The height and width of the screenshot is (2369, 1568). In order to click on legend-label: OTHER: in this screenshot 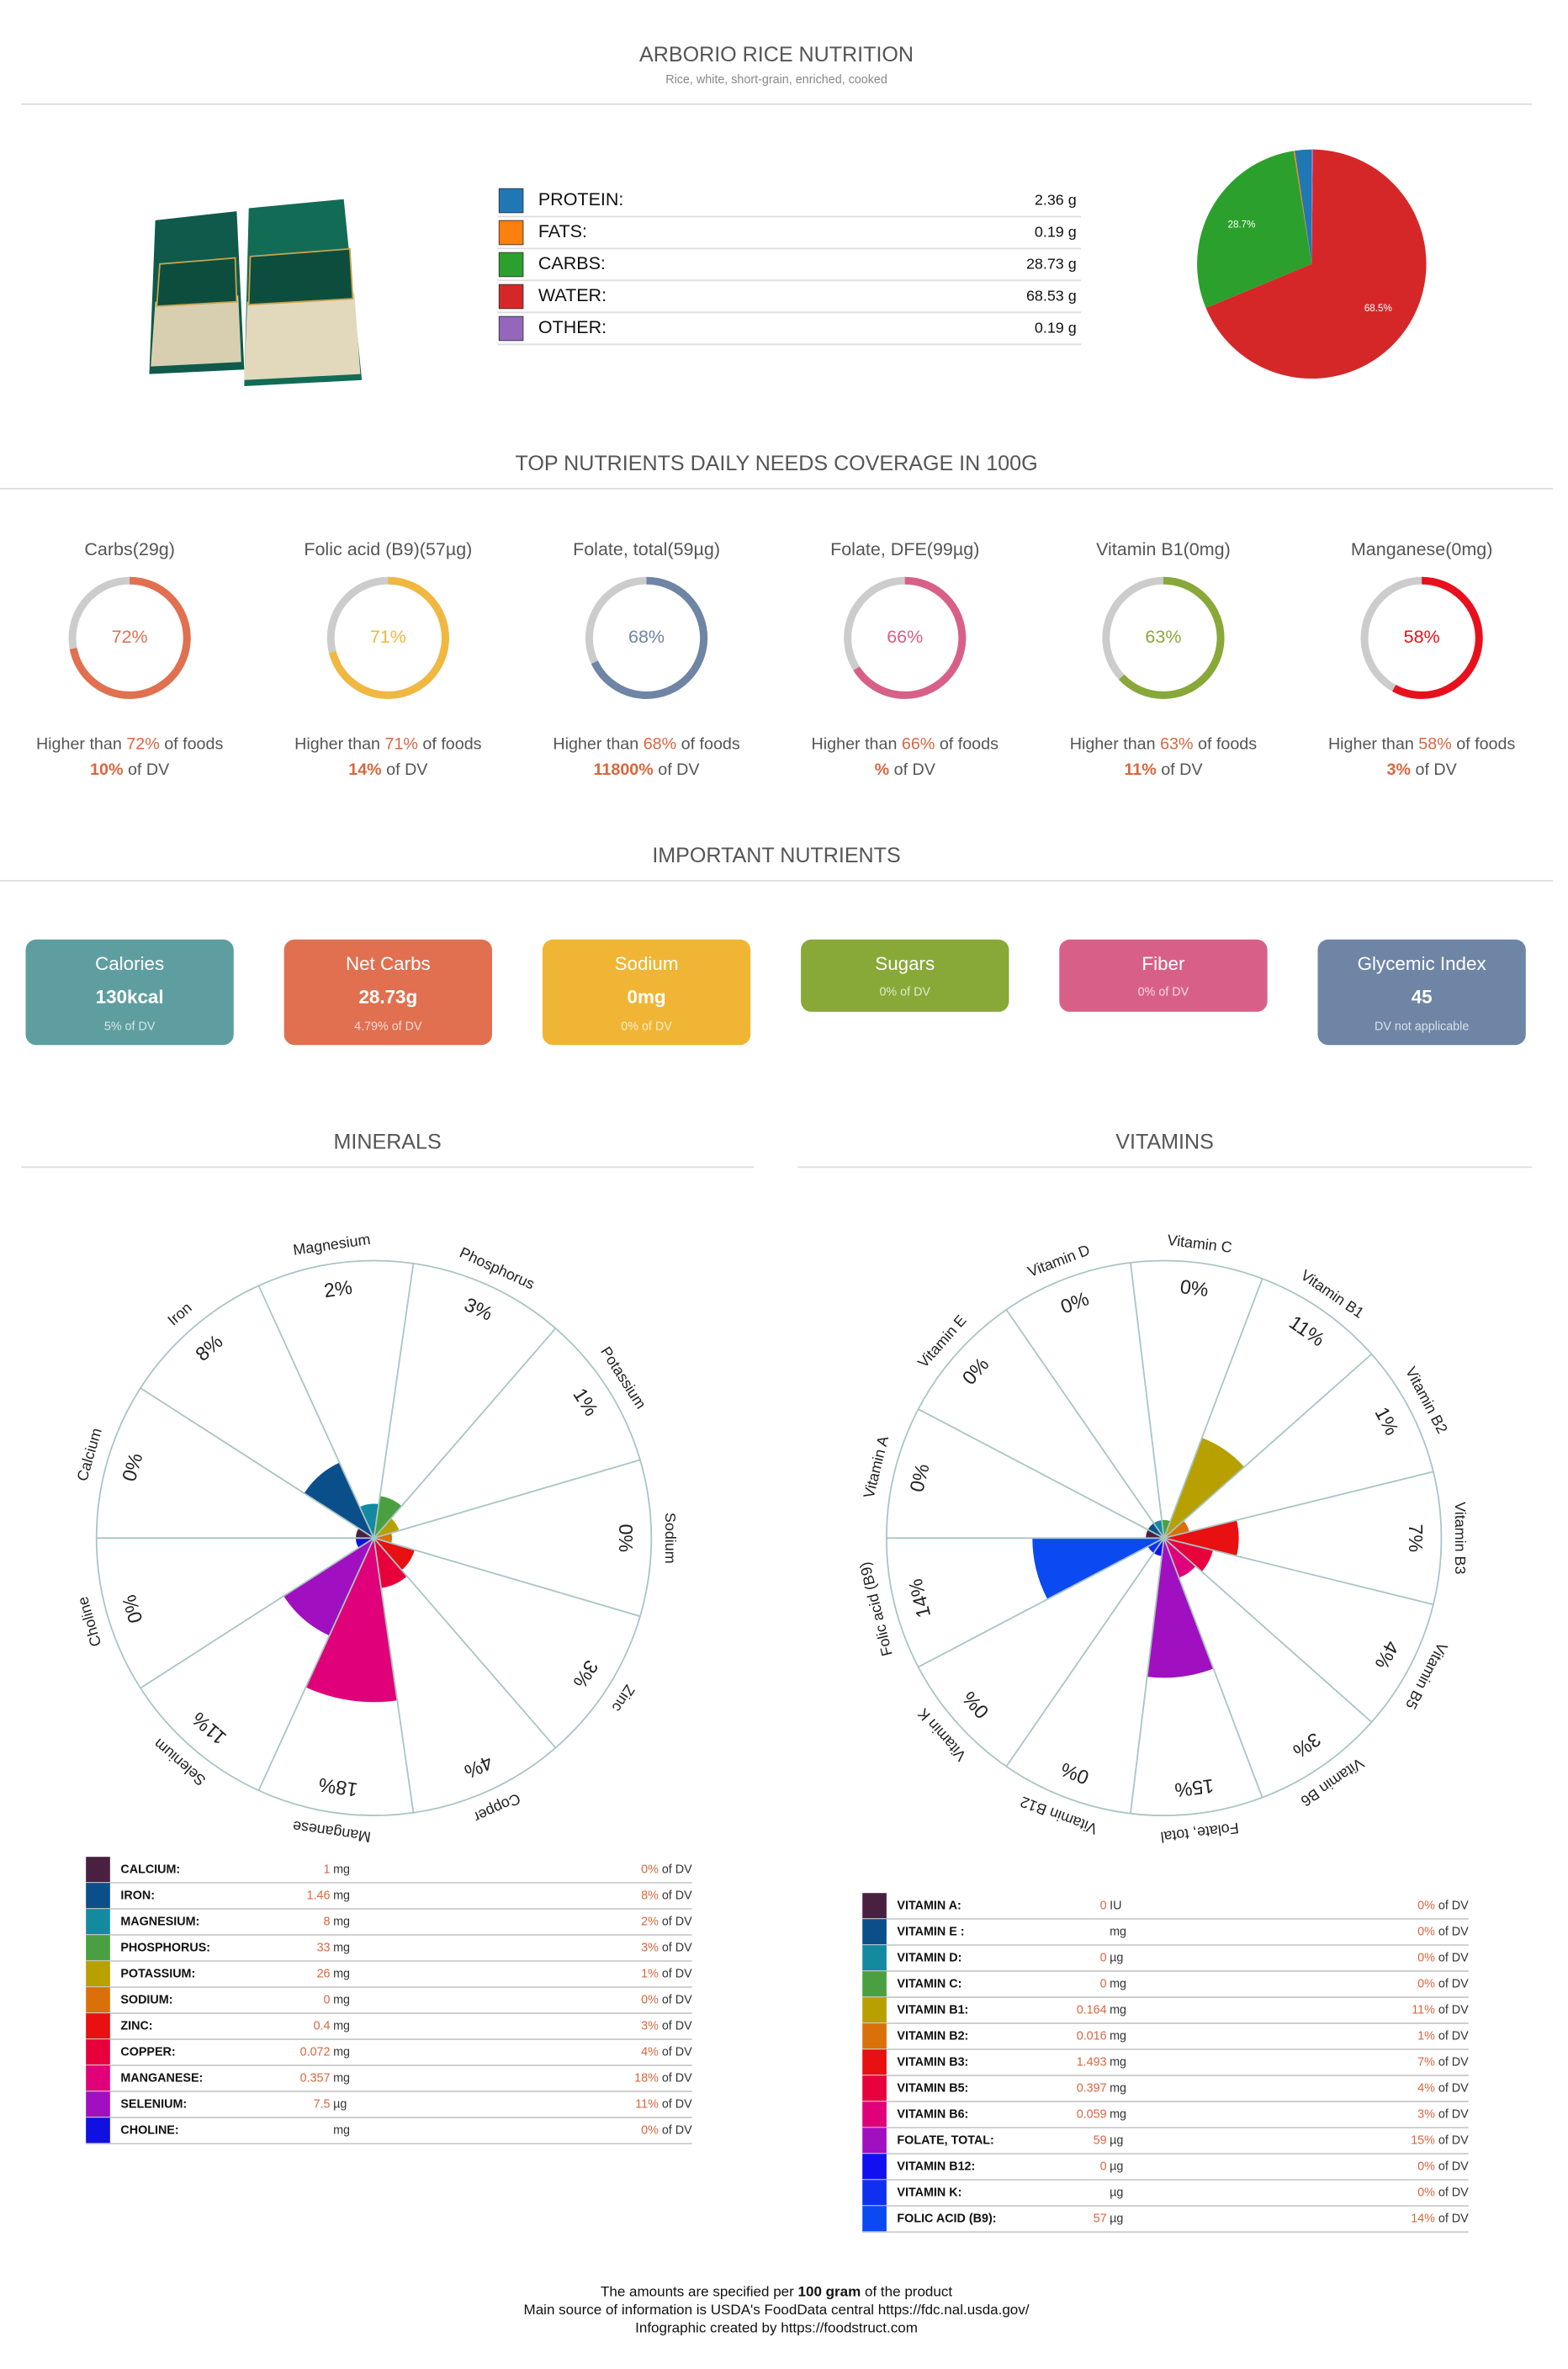, I will do `click(572, 327)`.